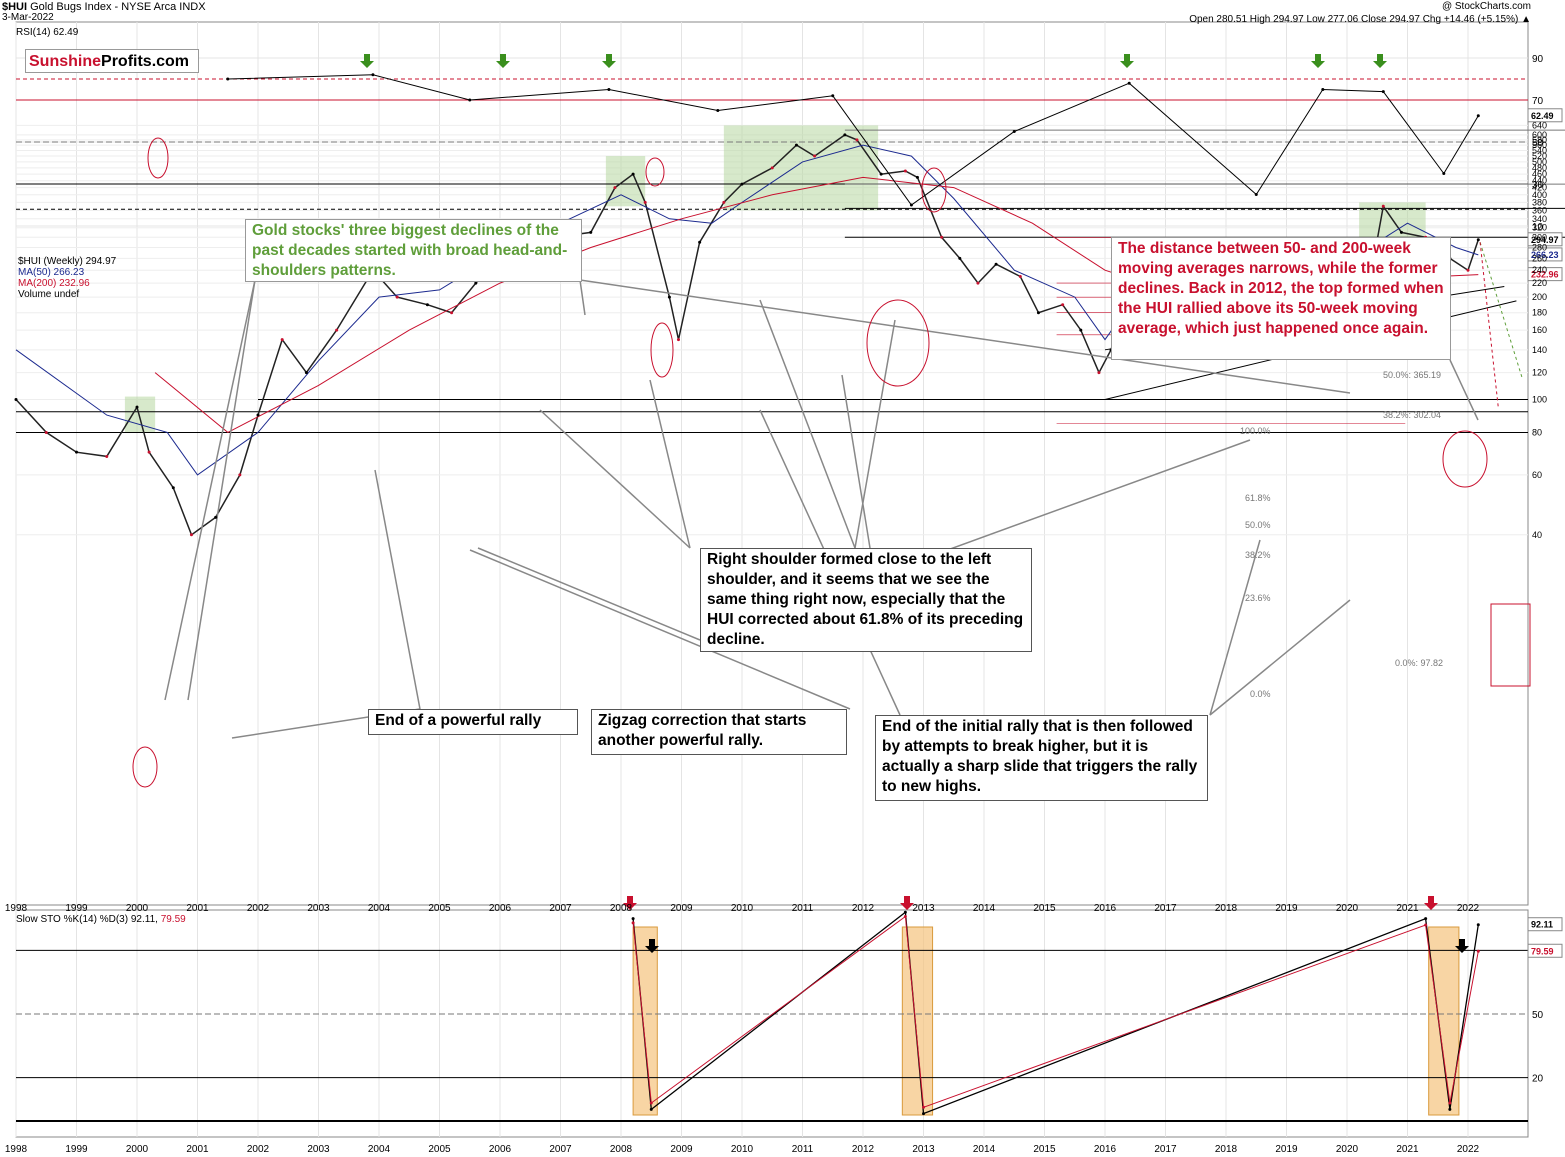 Image resolution: width=1565 pixels, height=1157 pixels. I want to click on price-tick-label: 340, so click(1539, 219).